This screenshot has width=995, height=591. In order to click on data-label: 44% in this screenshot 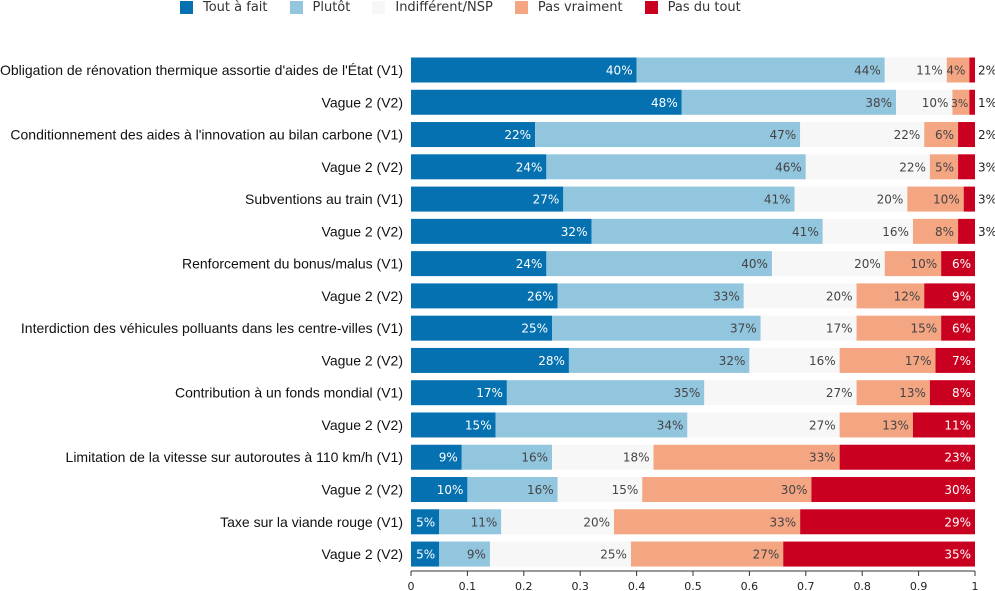, I will do `click(867, 71)`.